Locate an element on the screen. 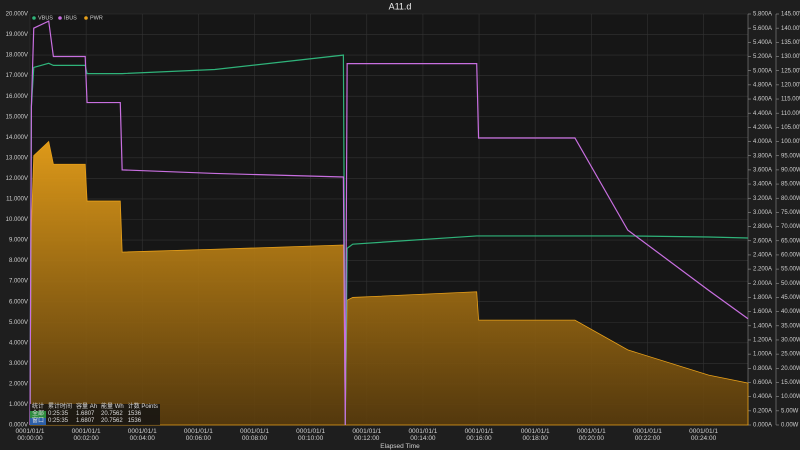 Image resolution: width=800 pixels, height=450 pixels. stats-header: 统计 累计时间 容量 Ah 能量 Wh 计数 Points is located at coordinates (95, 407).